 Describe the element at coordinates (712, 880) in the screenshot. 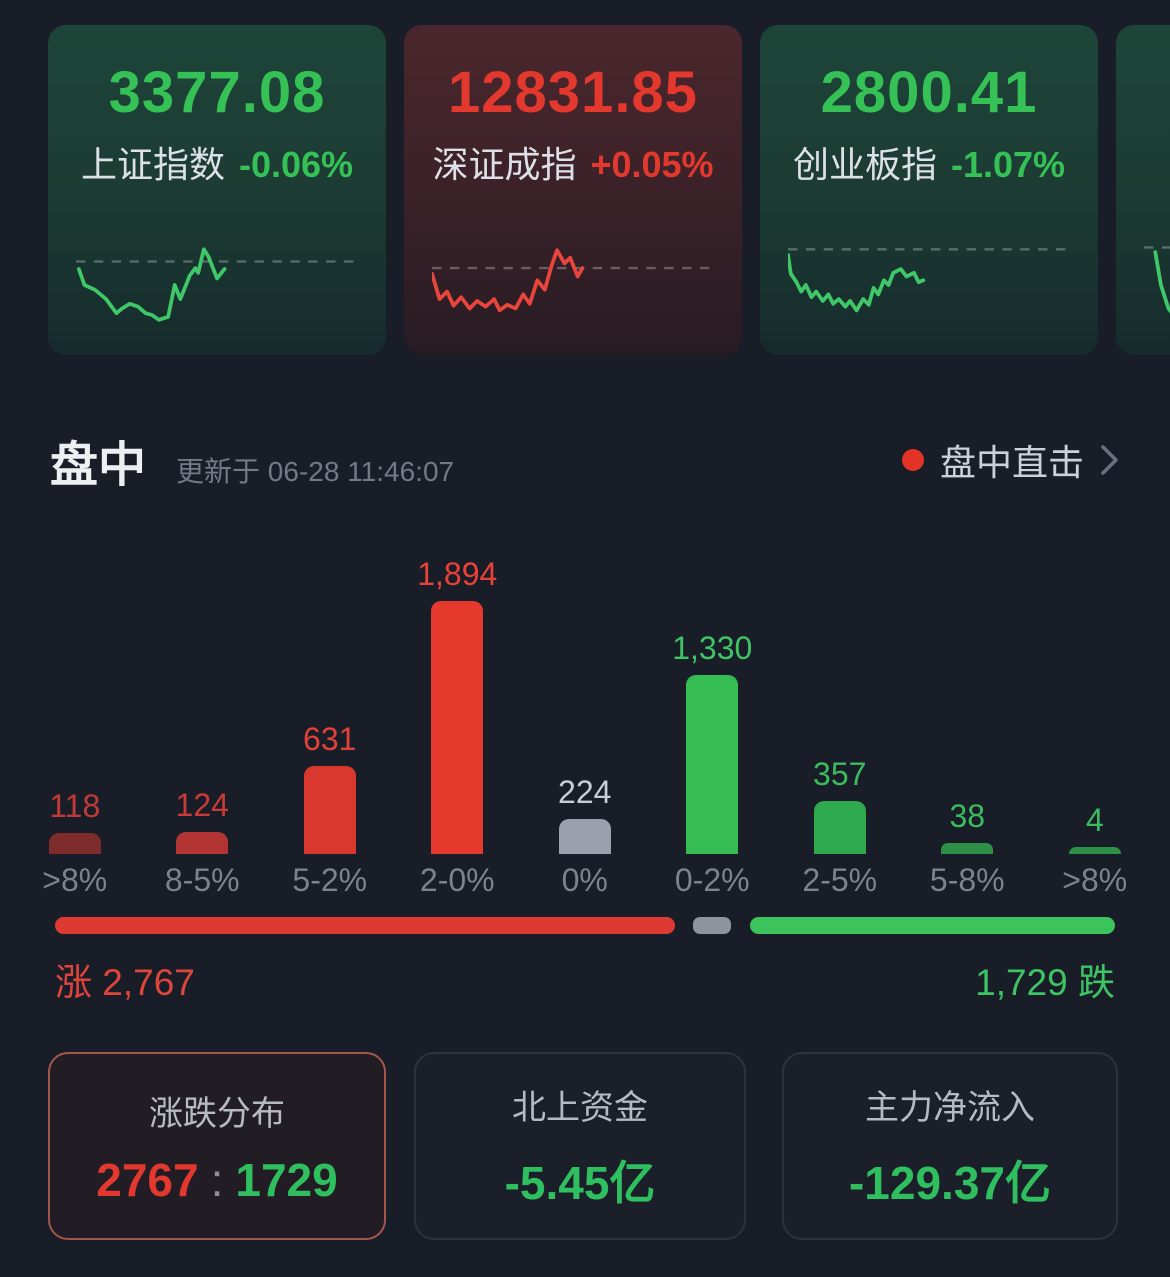

I see `bar-category-label: 0-2%` at that location.